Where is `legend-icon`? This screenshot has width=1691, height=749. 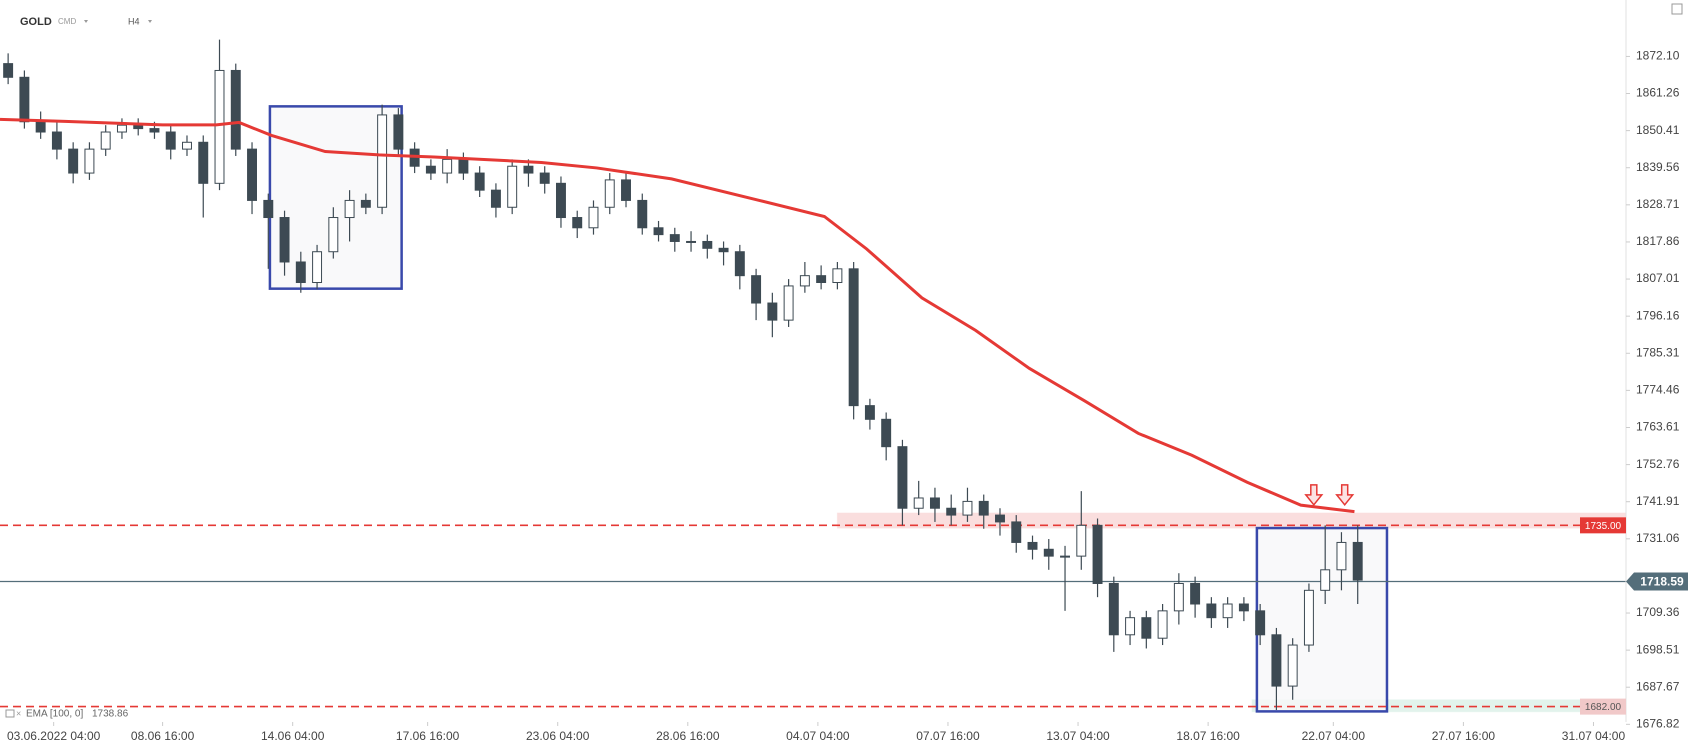 legend-icon is located at coordinates (10, 713).